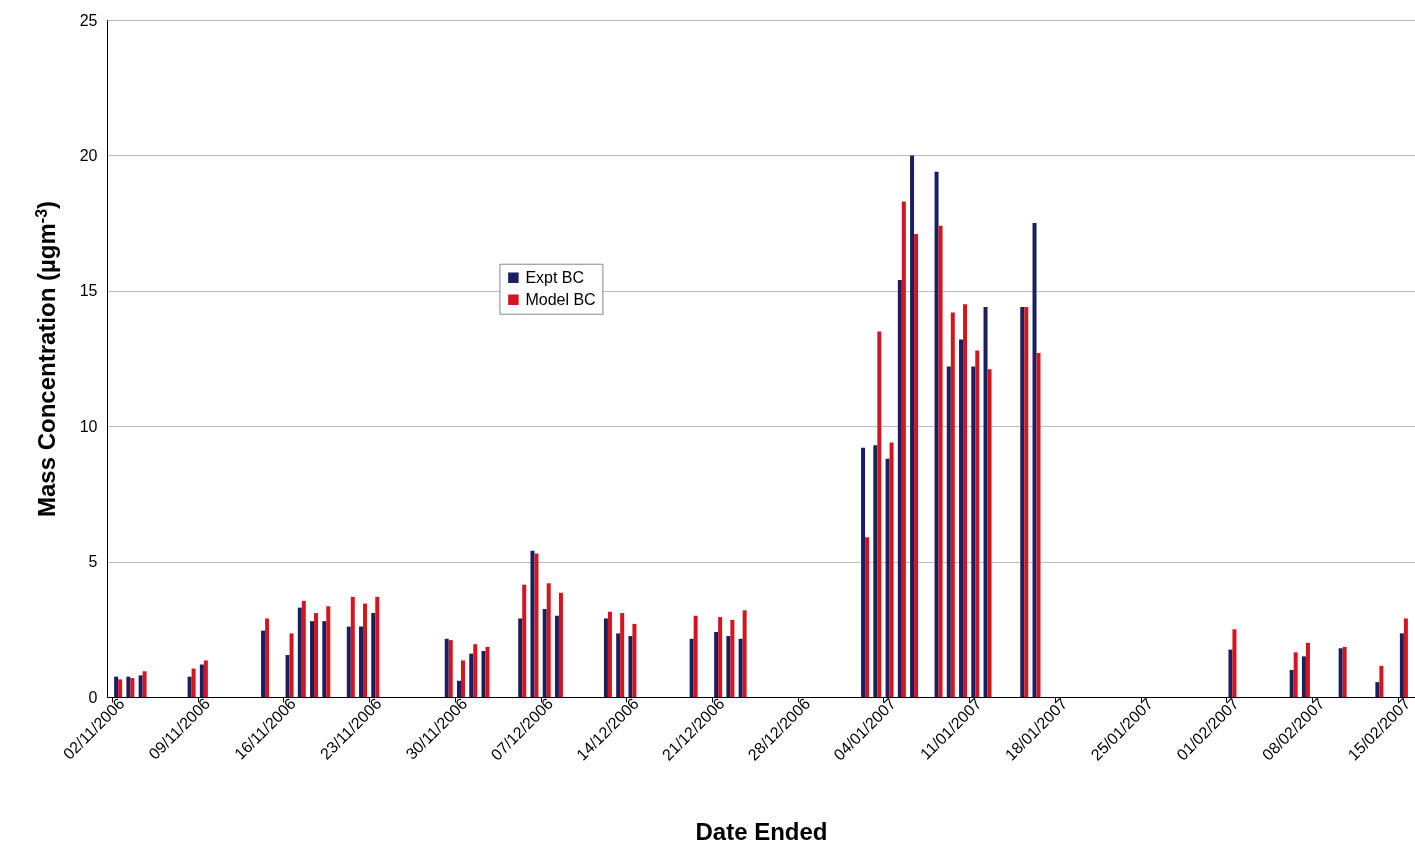  Describe the element at coordinates (560, 299) in the screenshot. I see `legend-label: Model BC` at that location.